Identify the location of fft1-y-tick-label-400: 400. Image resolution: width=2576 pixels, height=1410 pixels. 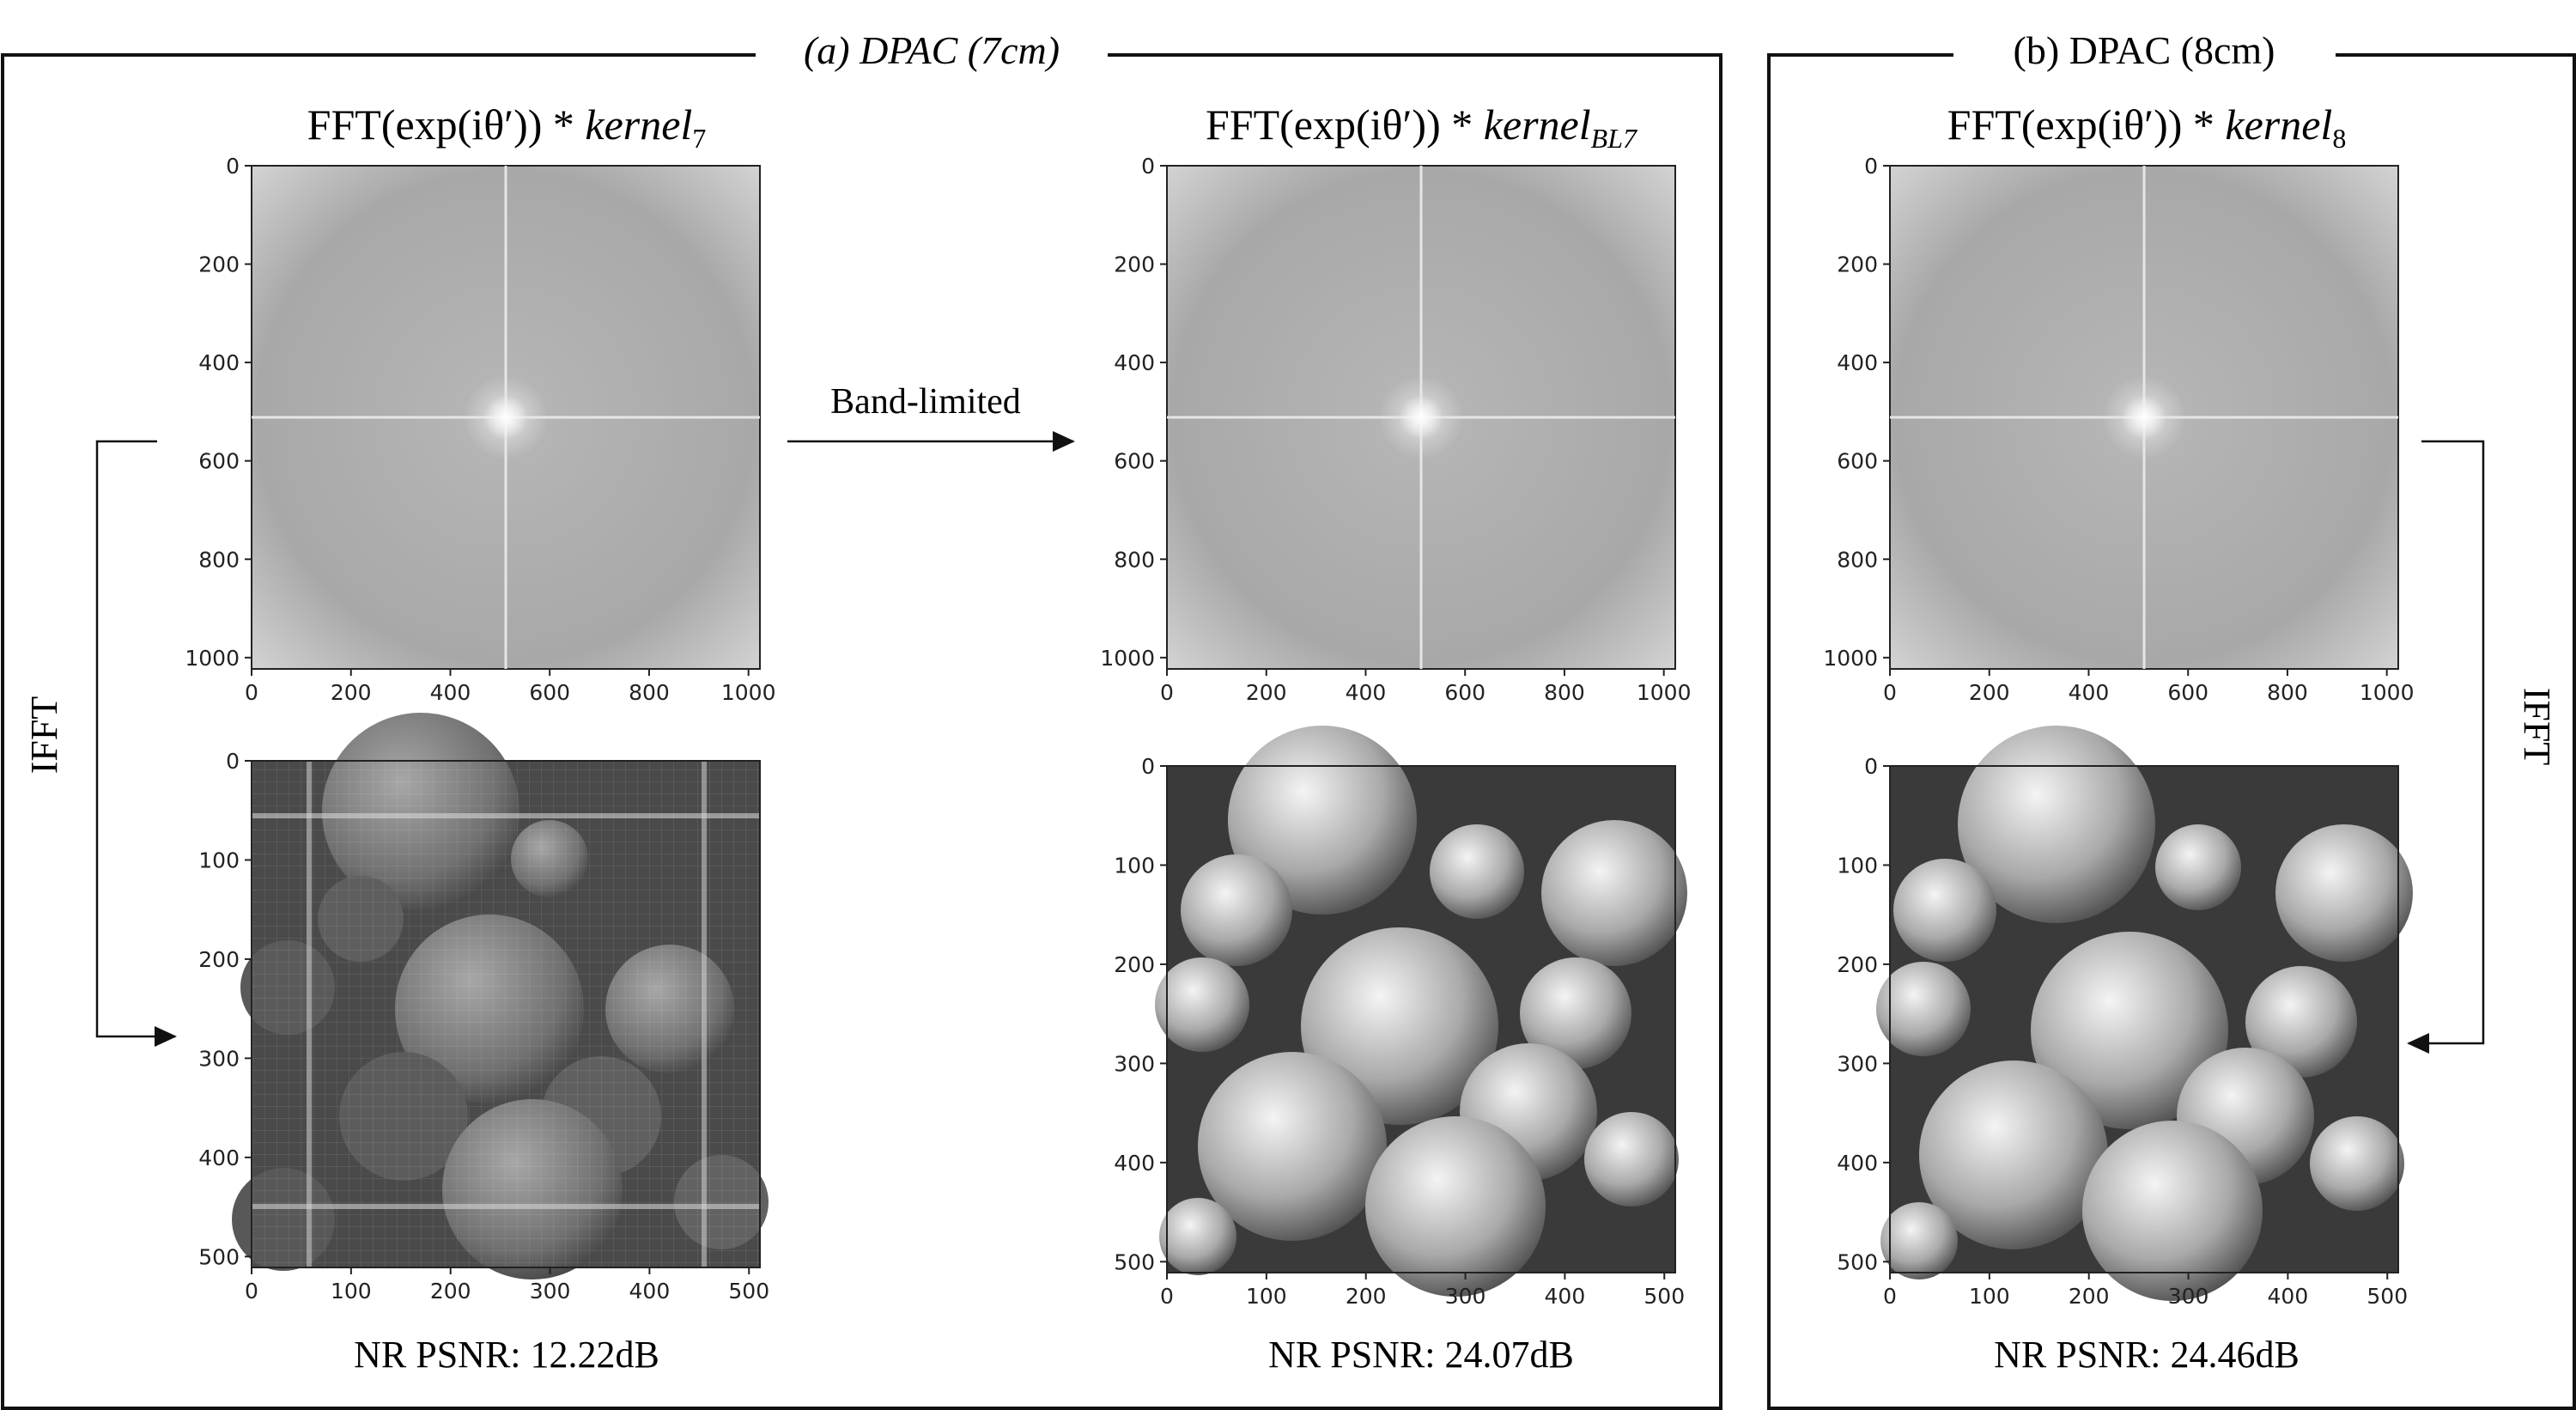
(219, 363).